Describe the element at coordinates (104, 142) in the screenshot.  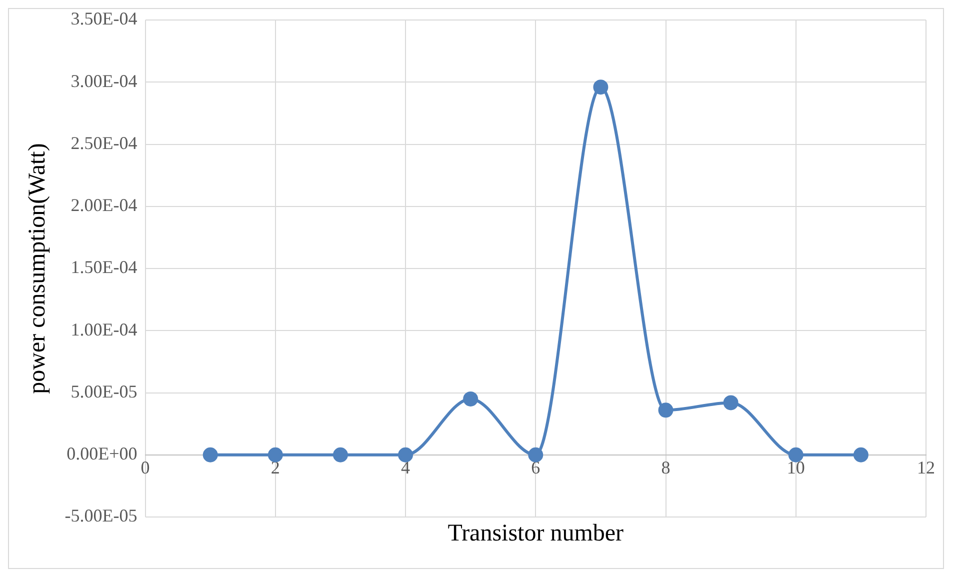
I see `y-tick-label: 2.50E-04` at that location.